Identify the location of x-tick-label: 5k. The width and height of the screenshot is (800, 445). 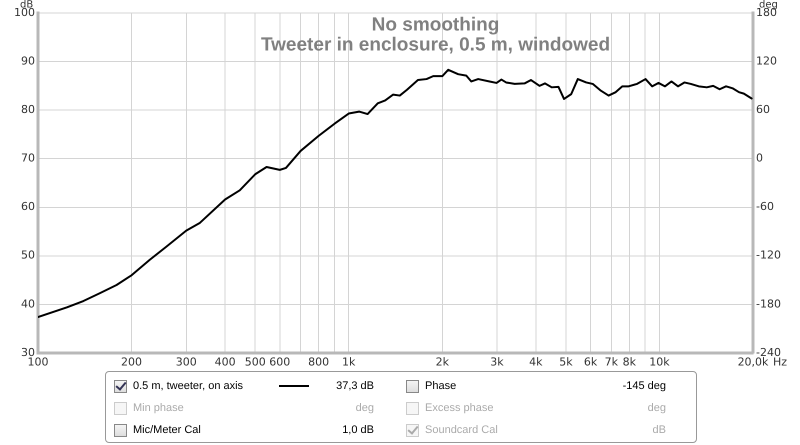
(566, 361).